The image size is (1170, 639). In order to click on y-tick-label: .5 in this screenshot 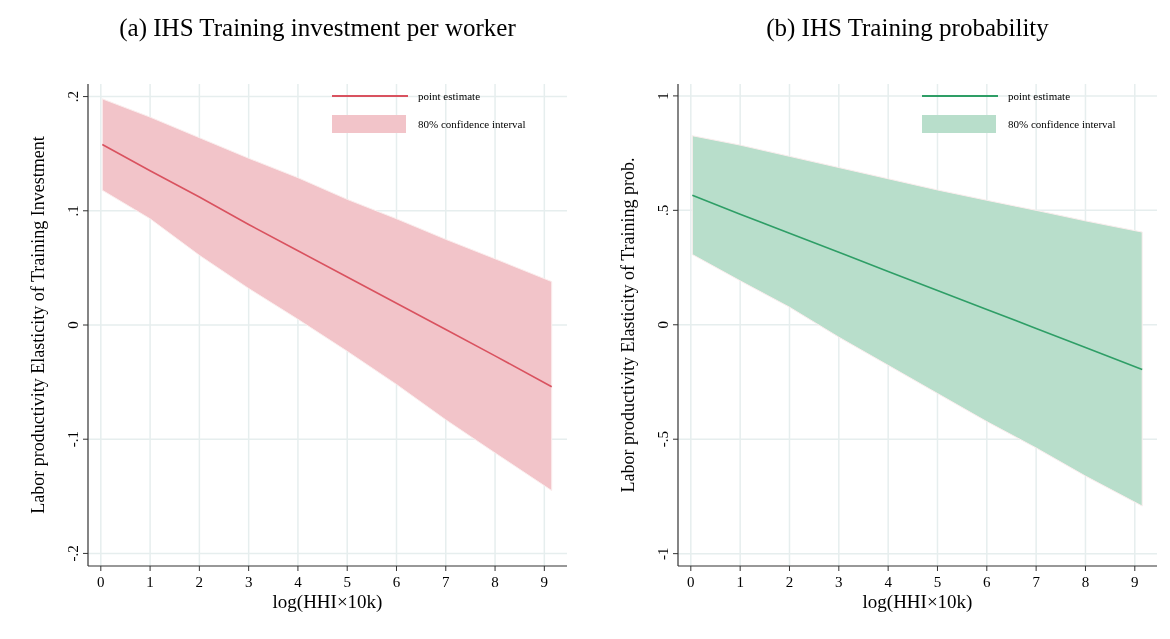, I will do `click(663, 210)`.